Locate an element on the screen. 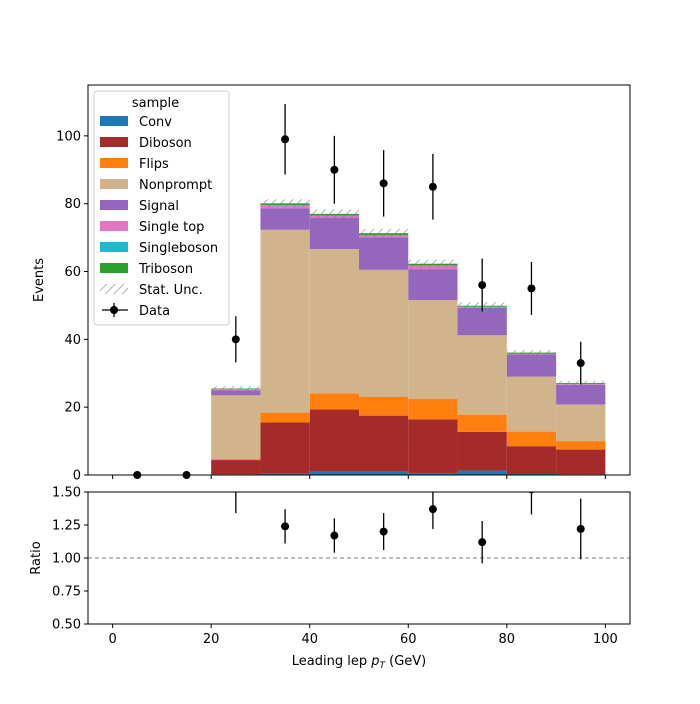 The height and width of the screenshot is (704, 700). legend-item-diboson: Diboson is located at coordinates (146, 143).